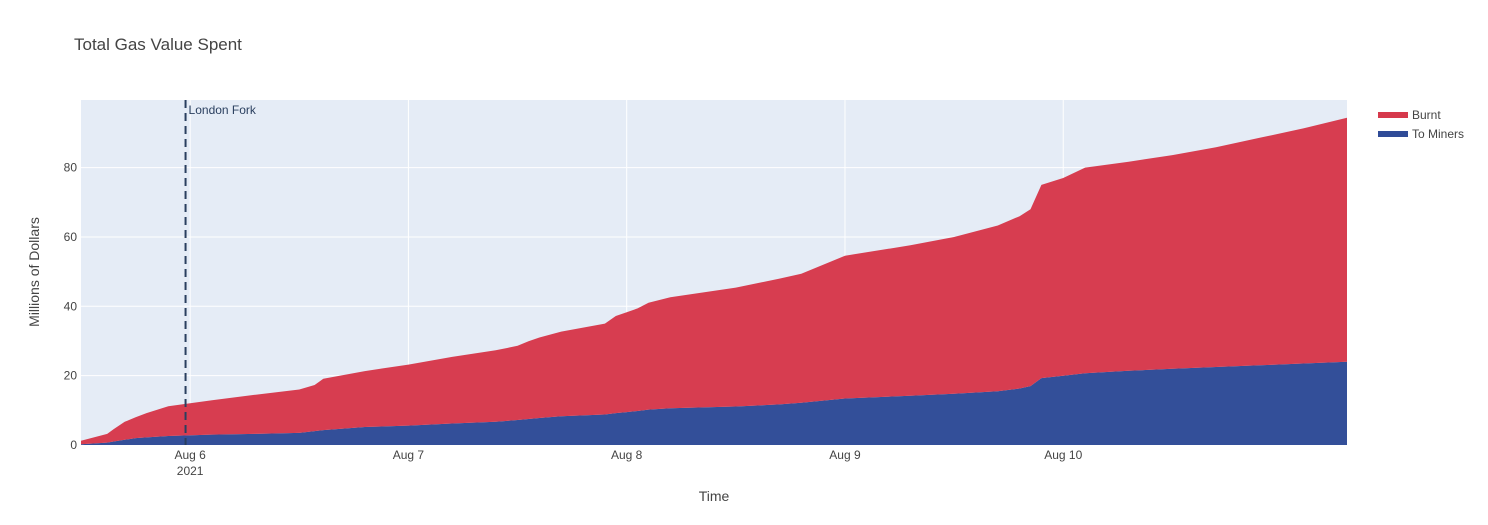 The height and width of the screenshot is (525, 1488). Describe the element at coordinates (1393, 134) in the screenshot. I see `legend-swatch-to-miners` at that location.